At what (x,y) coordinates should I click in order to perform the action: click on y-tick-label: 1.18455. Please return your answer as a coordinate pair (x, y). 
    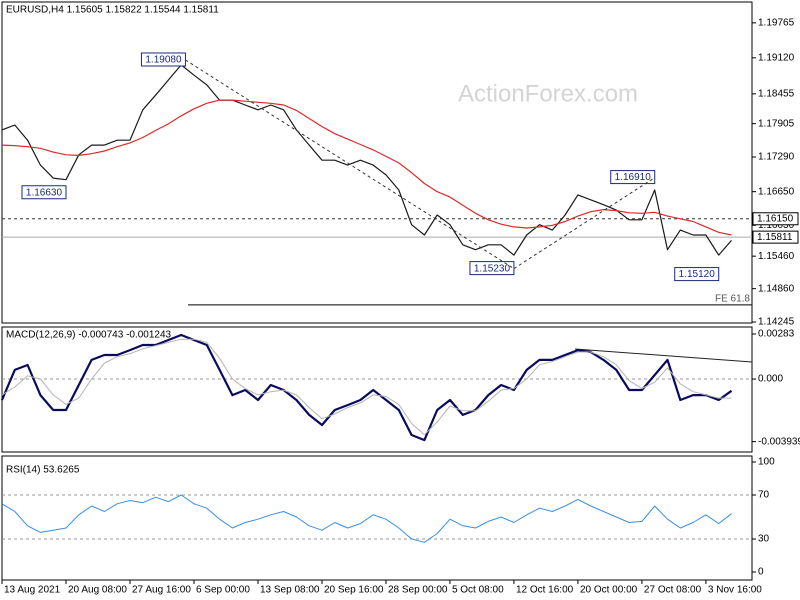
    Looking at the image, I should click on (776, 93).